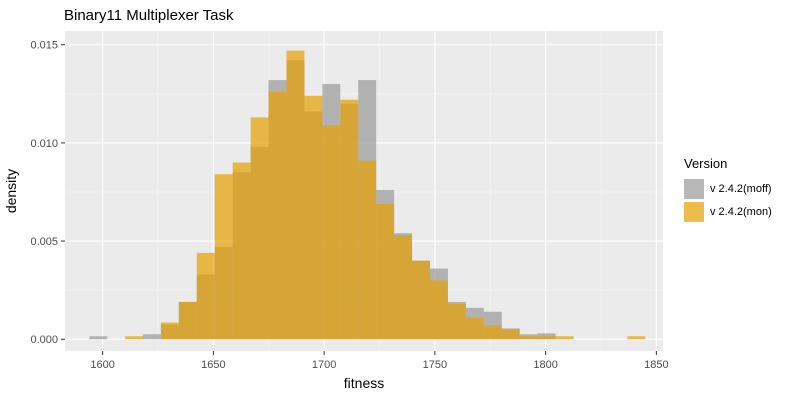 This screenshot has width=800, height=400. What do you see at coordinates (435, 365) in the screenshot?
I see `x-tick-label: 1750` at bounding box center [435, 365].